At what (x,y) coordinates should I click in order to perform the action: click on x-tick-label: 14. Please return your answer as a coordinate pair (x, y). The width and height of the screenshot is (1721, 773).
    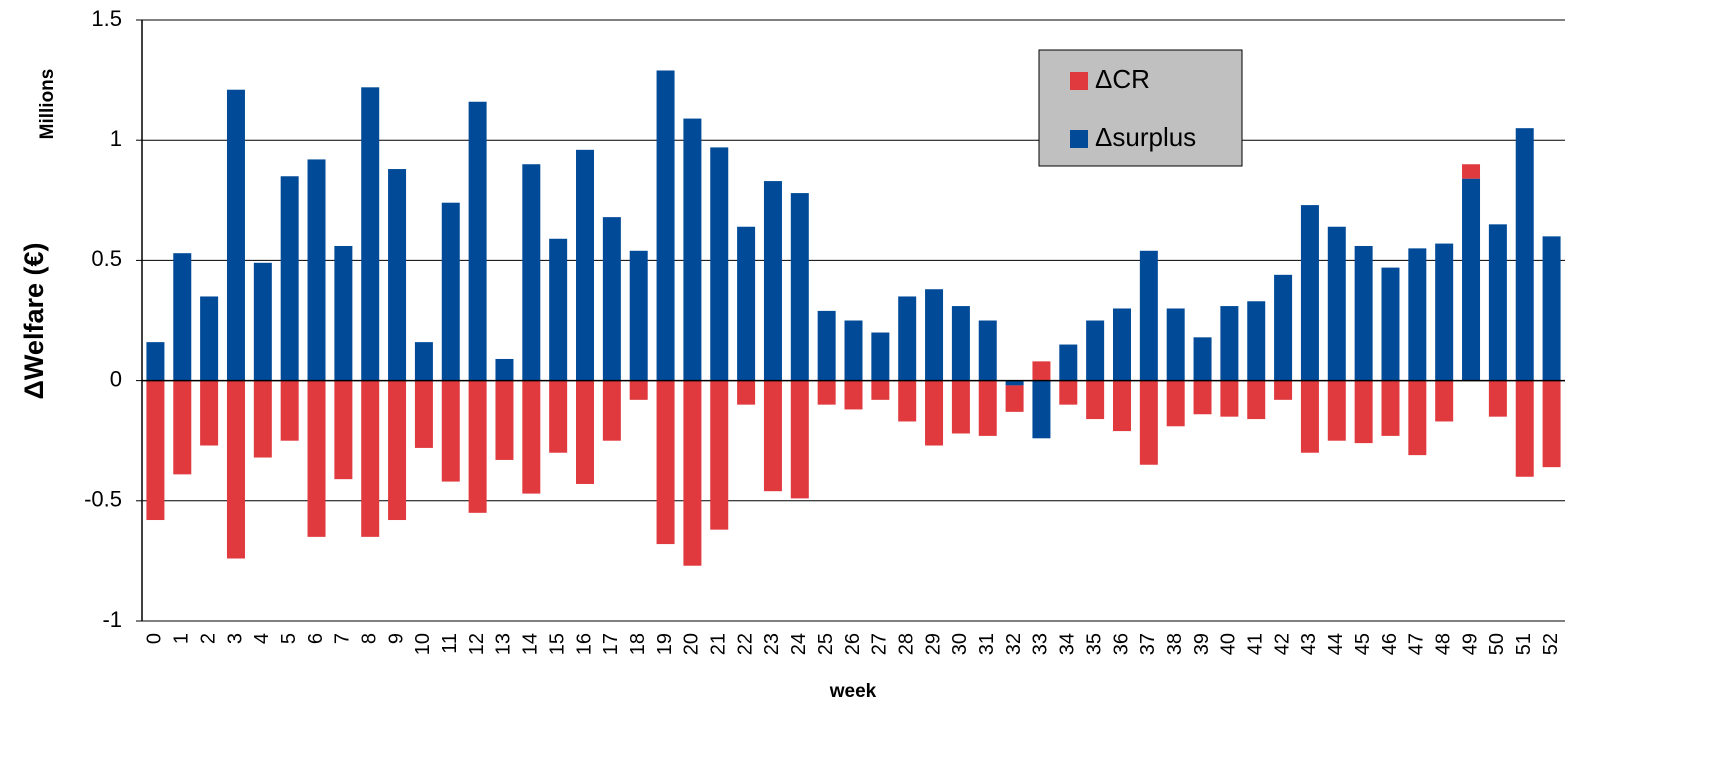
    Looking at the image, I should click on (531, 644).